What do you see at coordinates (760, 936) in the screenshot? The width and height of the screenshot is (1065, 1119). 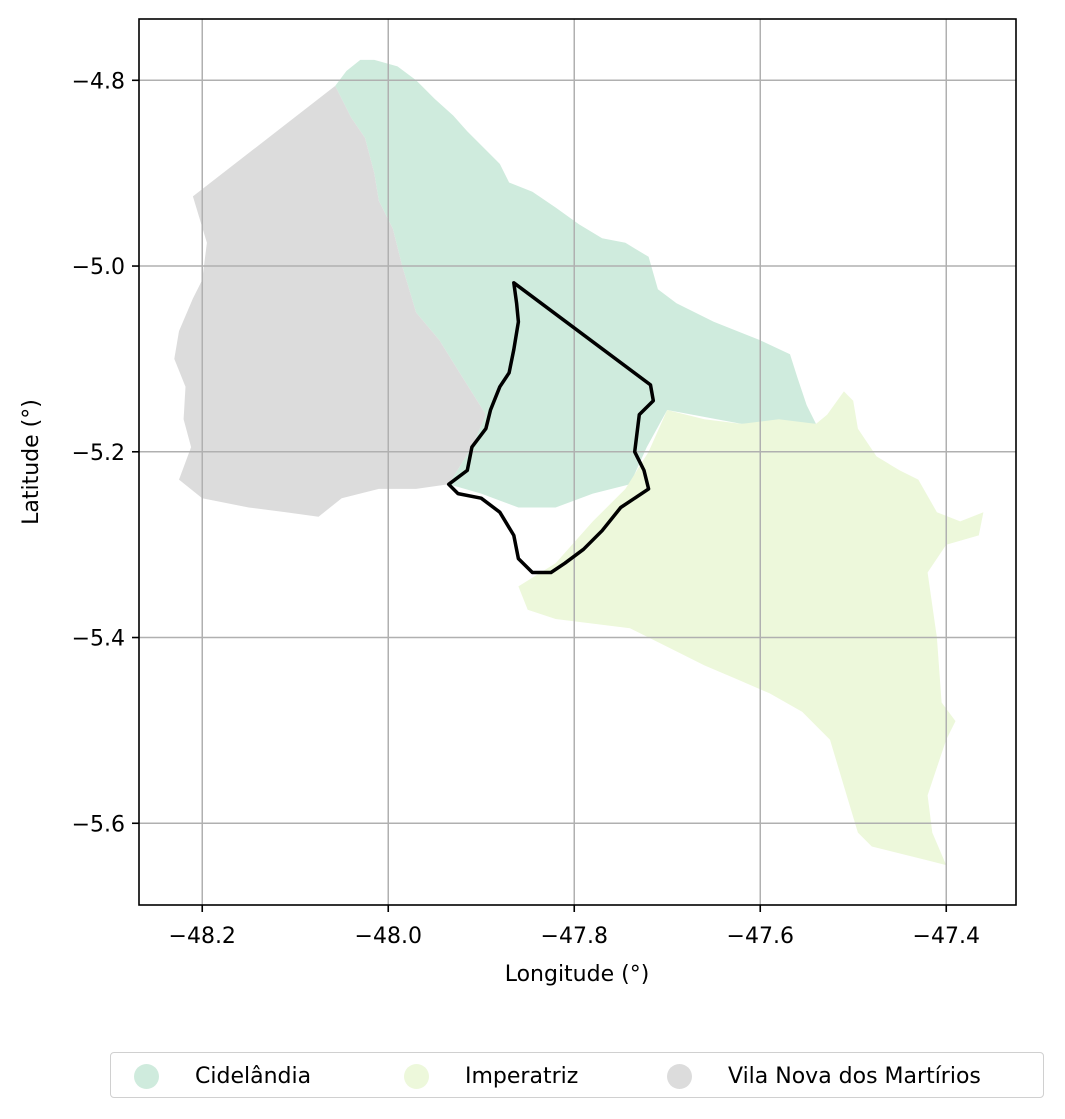 I see `x-tick-label: −47.6` at bounding box center [760, 936].